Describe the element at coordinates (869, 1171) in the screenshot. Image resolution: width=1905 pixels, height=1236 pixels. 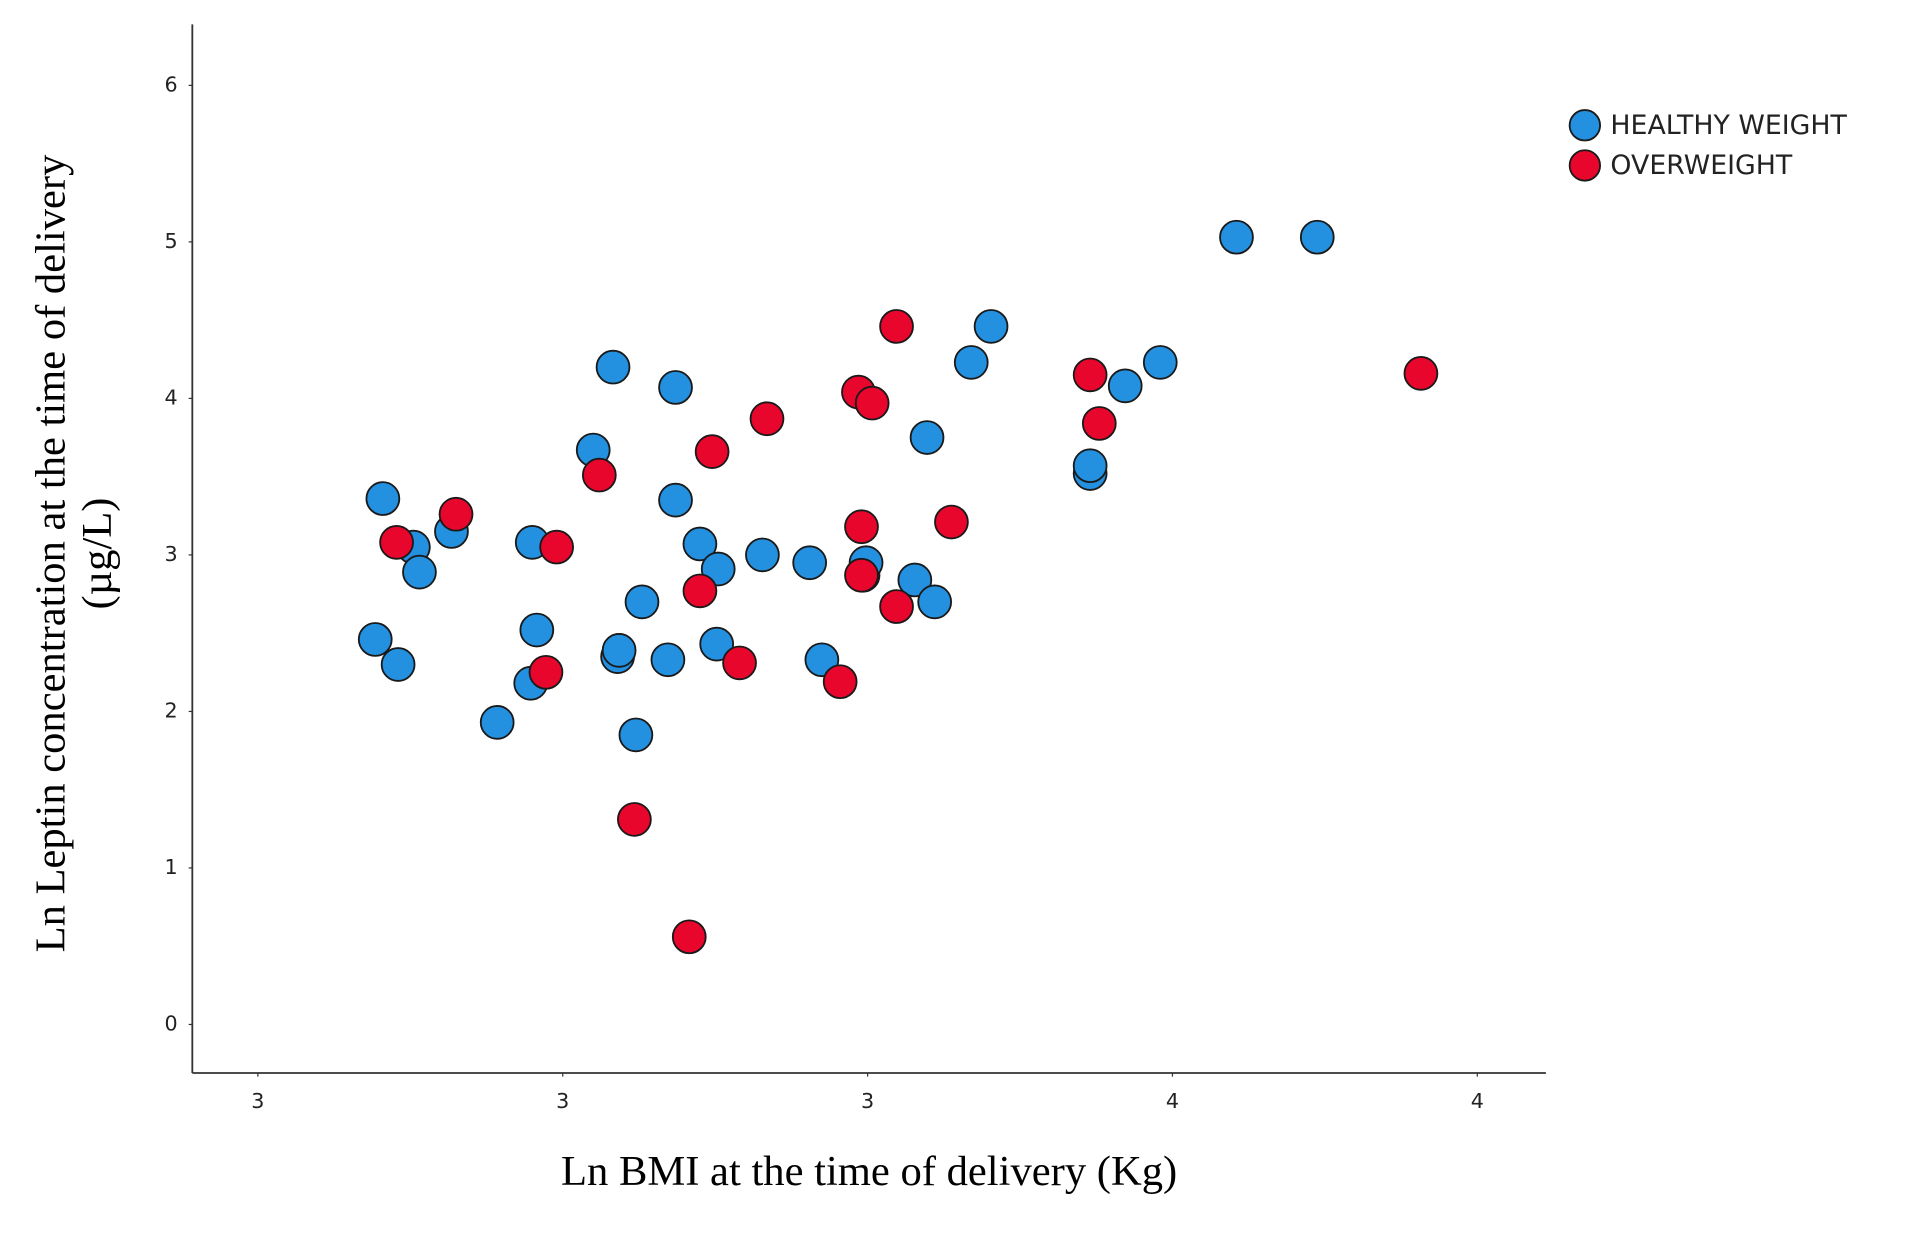
I see `x-axis-title: Ln BMI at the time of delivery (Kg)` at that location.